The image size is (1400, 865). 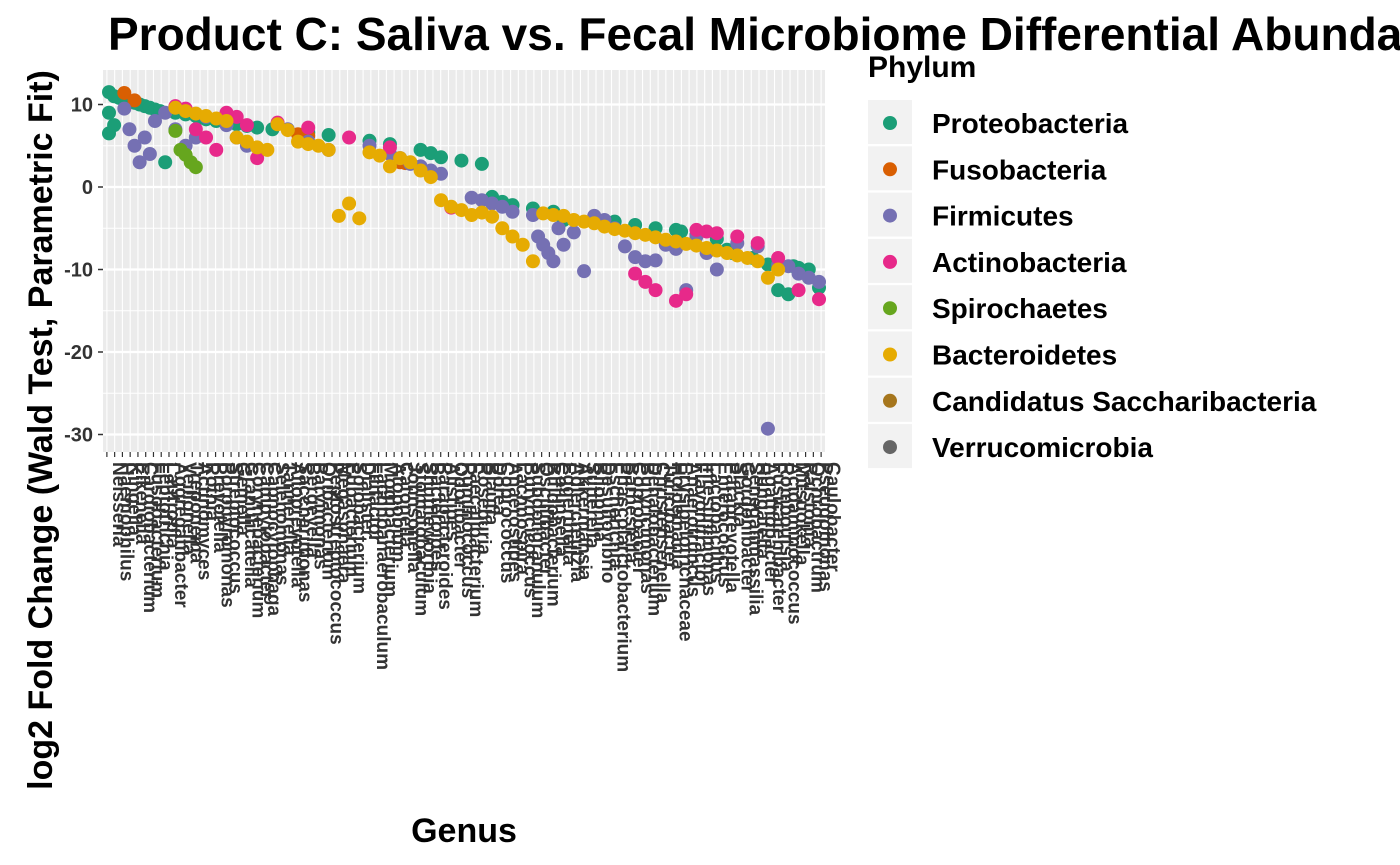 I want to click on x-tick-label: Hungatella, so click(x=762, y=511).